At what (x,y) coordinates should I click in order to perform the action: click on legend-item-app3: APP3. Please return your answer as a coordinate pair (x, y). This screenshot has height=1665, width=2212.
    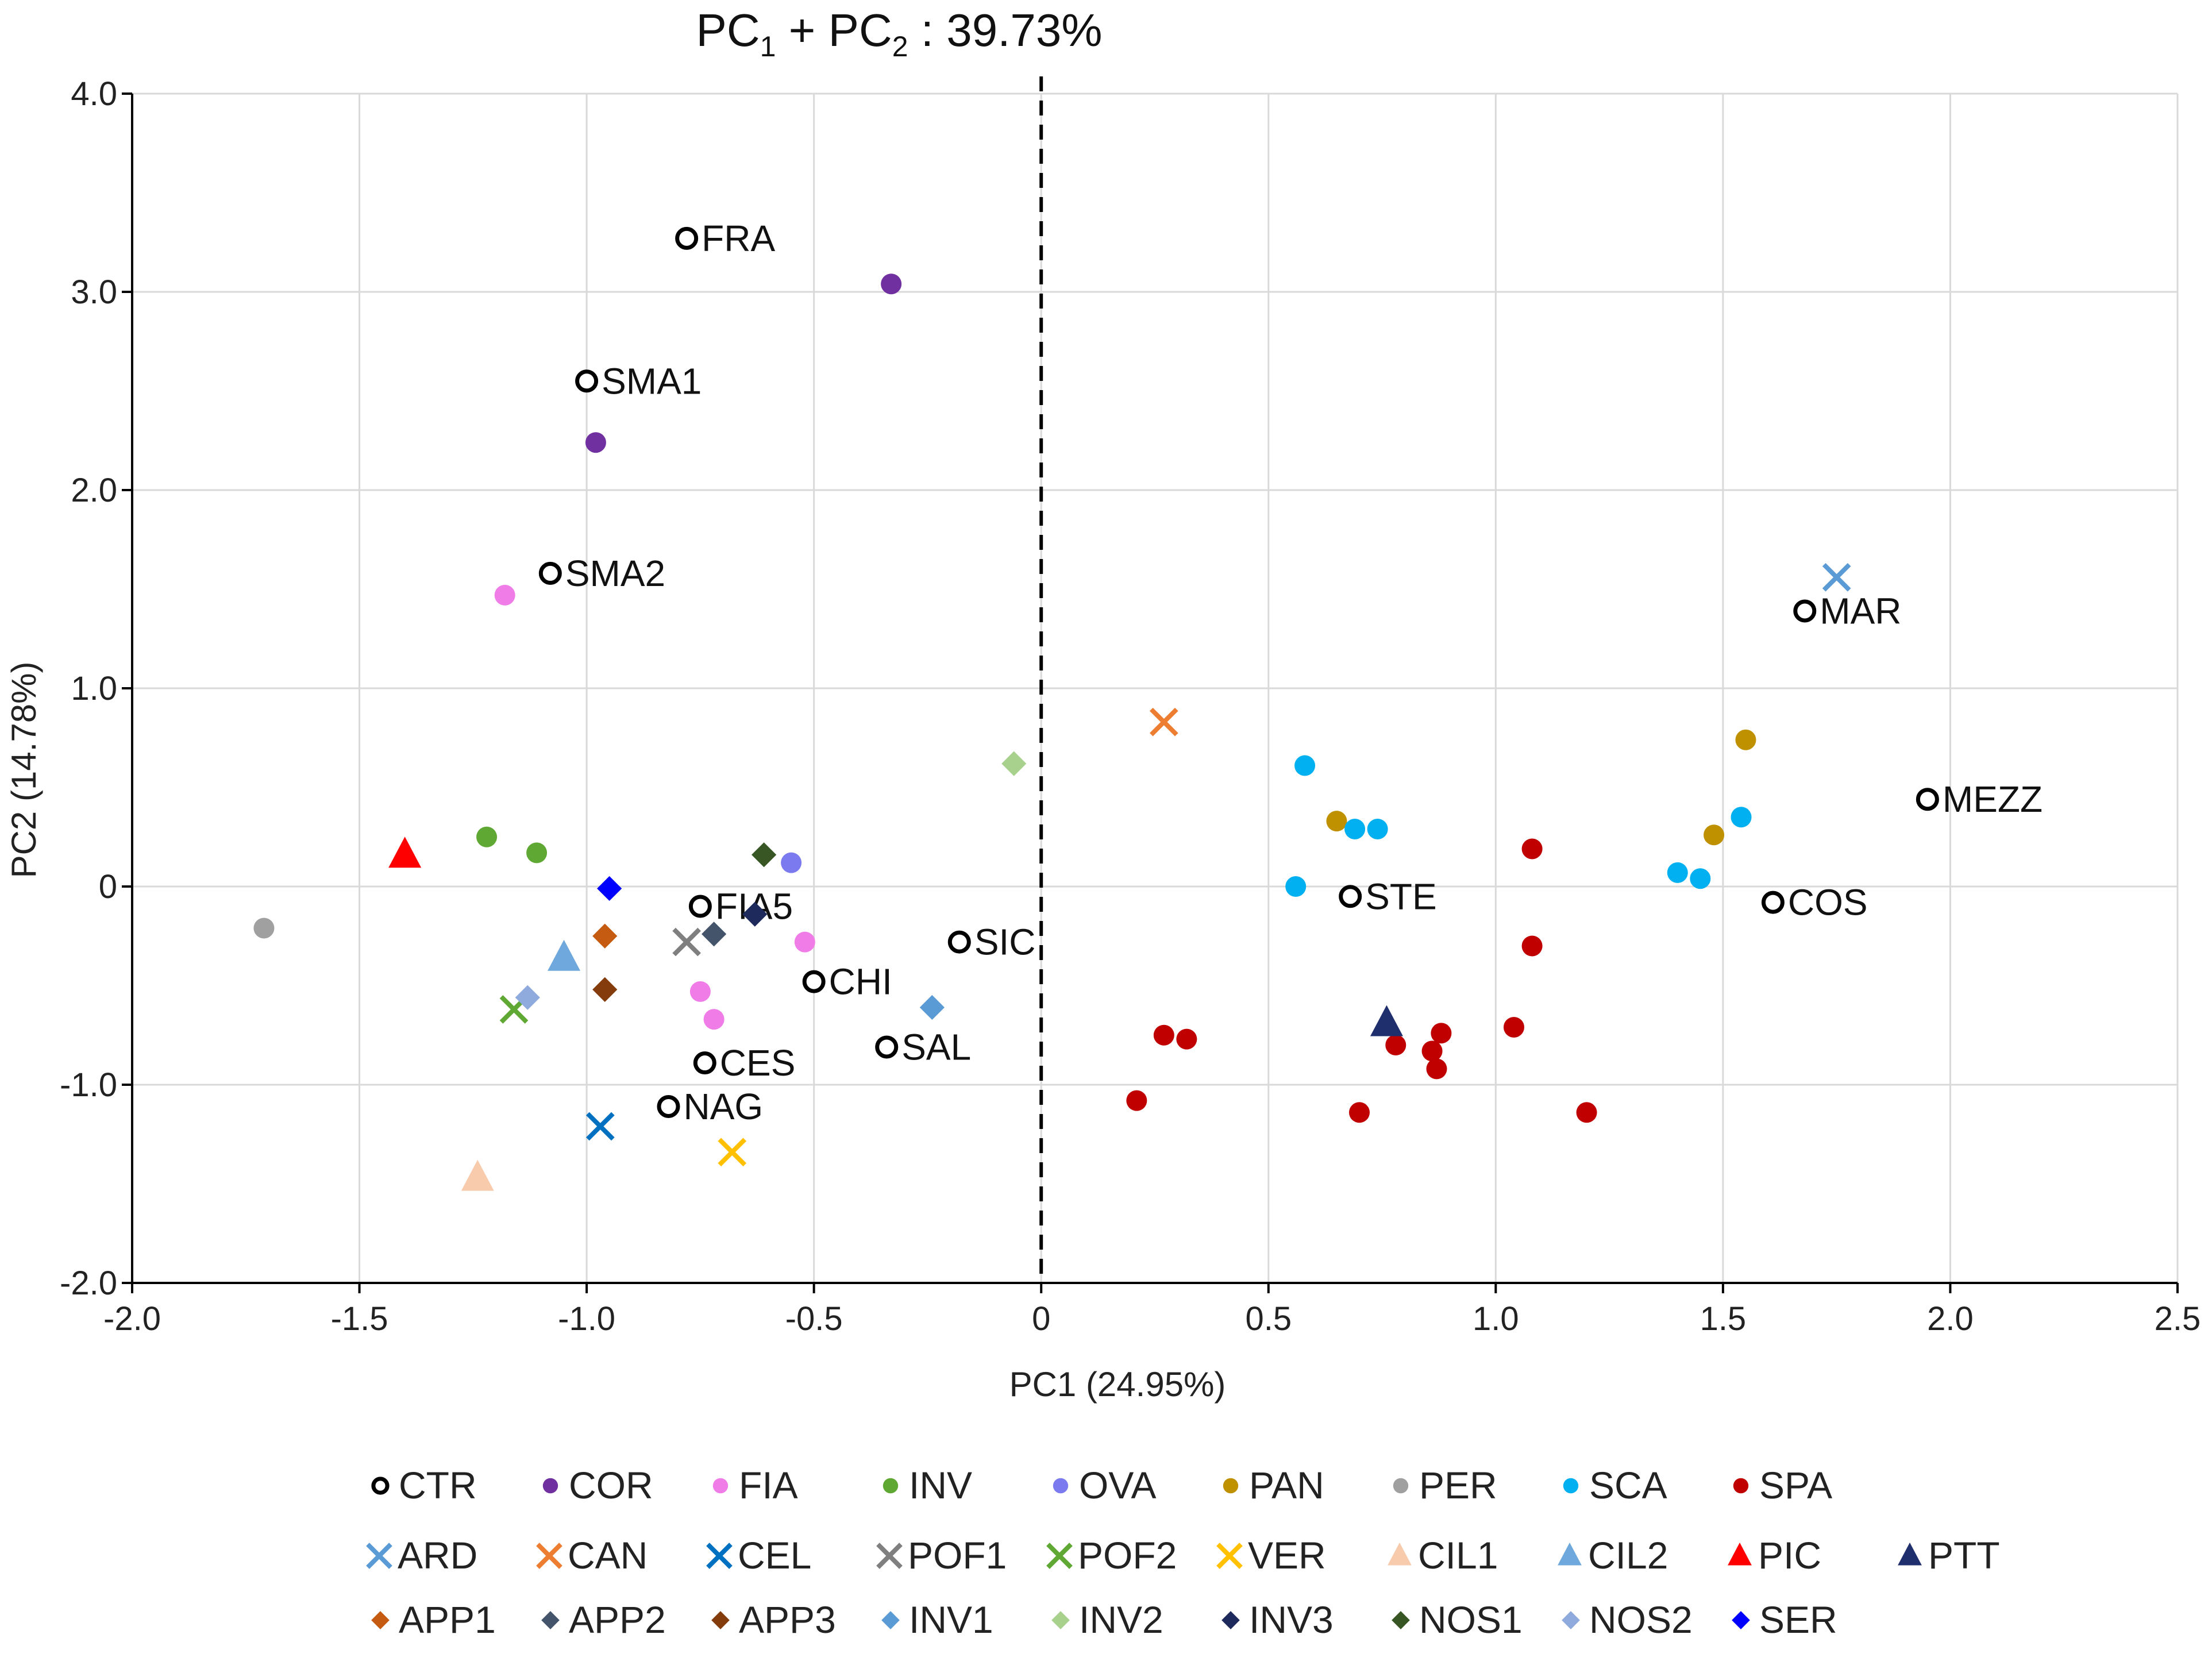
    Looking at the image, I should click on (773, 1620).